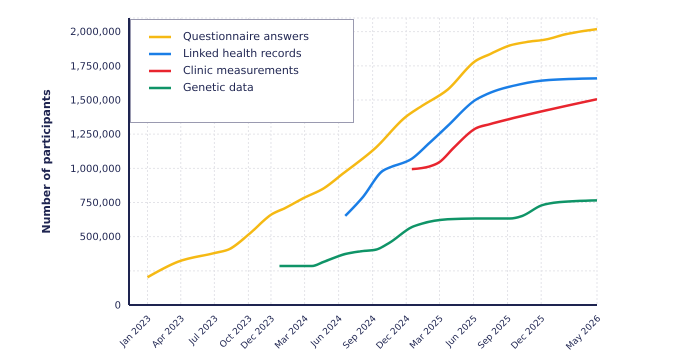 The width and height of the screenshot is (680, 357). What do you see at coordinates (100, 238) in the screenshot?
I see `y-tick-label: 500,000` at bounding box center [100, 238].